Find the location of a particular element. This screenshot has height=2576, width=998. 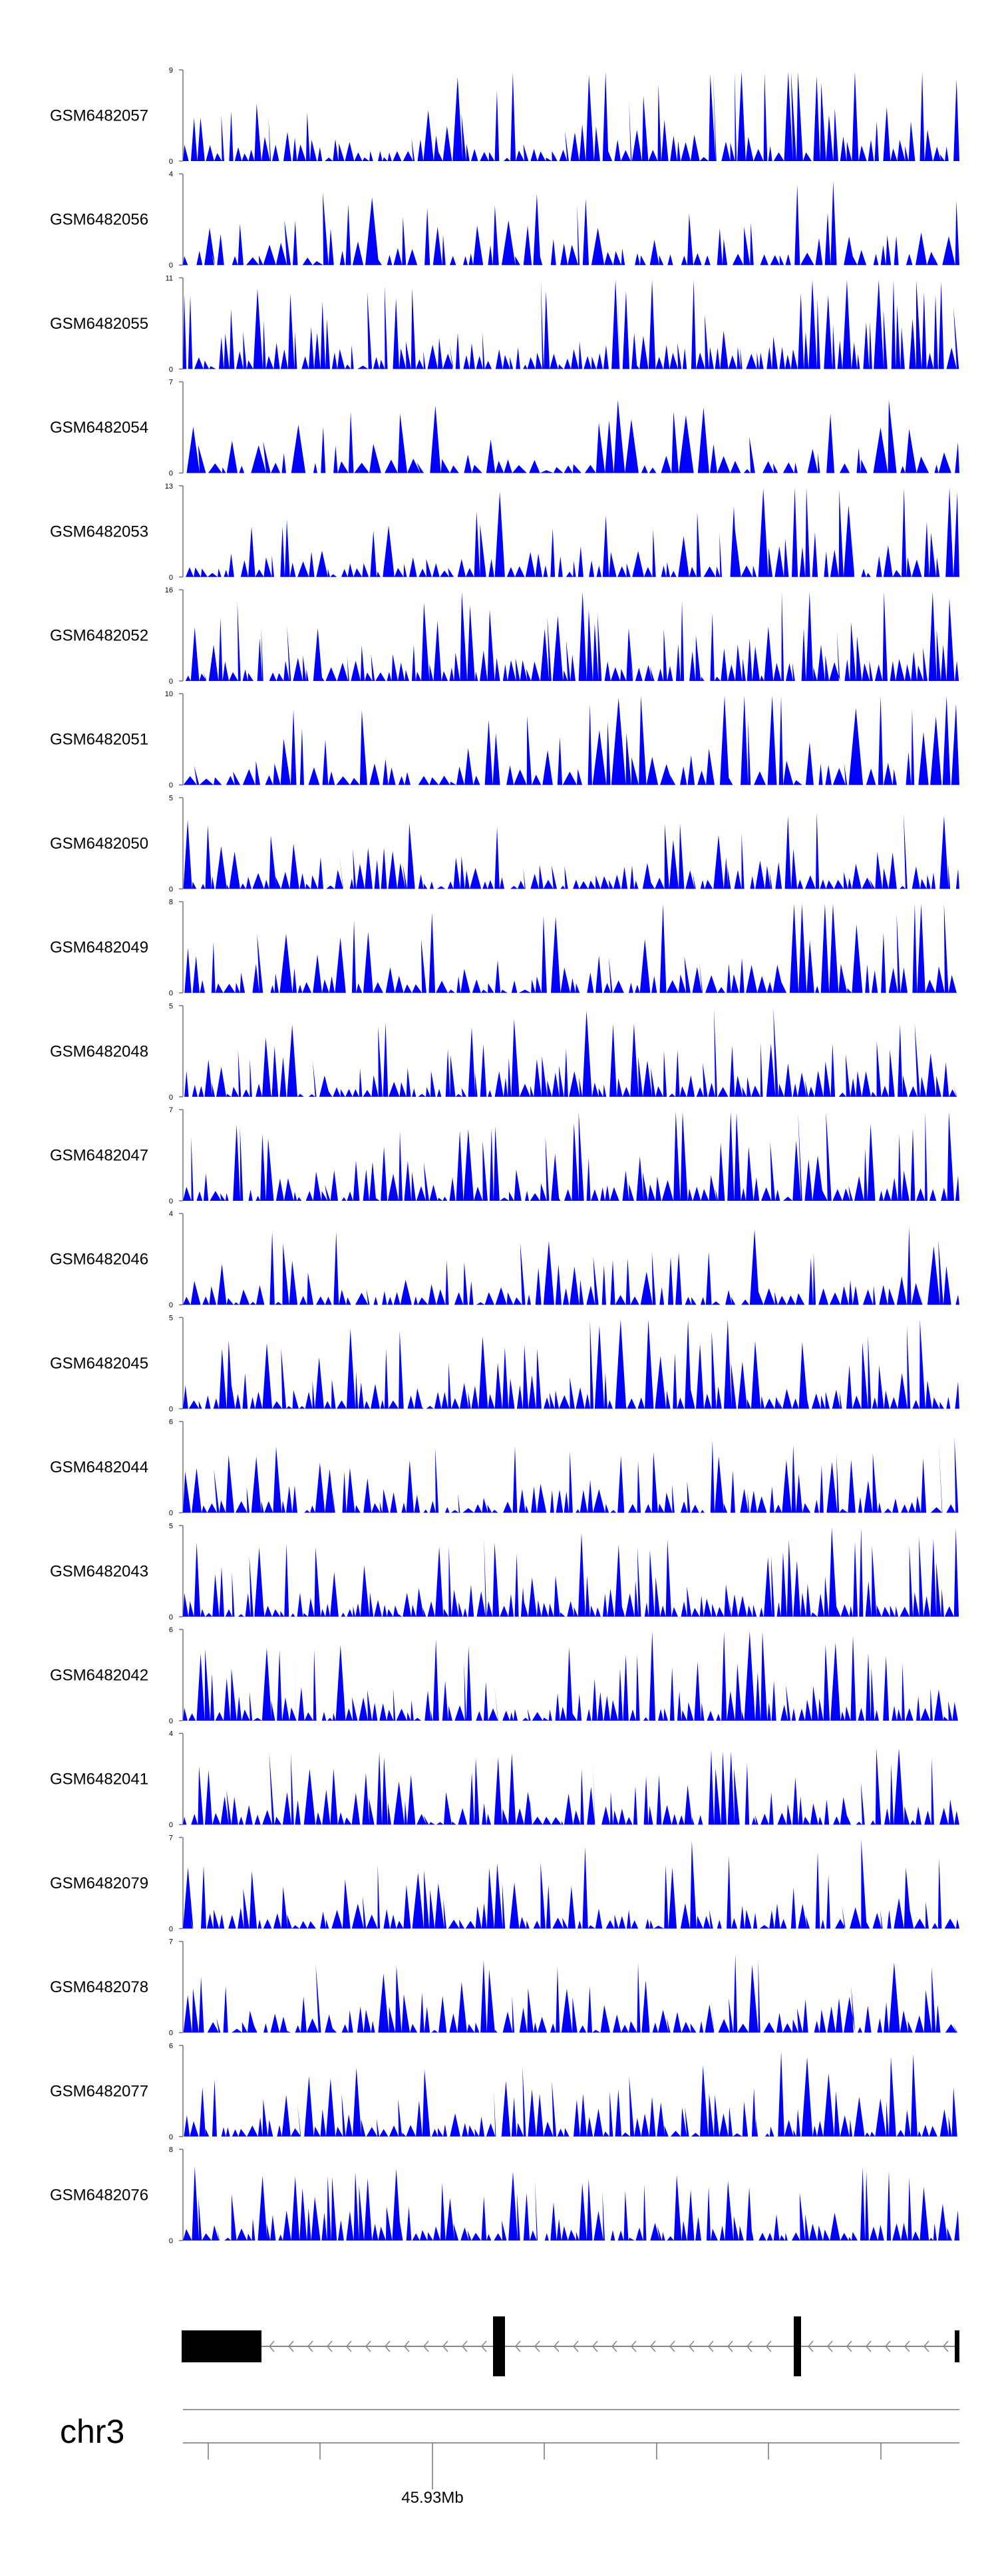

track-GSM6482046: GSM6482046 4 0 is located at coordinates (504, 1259).